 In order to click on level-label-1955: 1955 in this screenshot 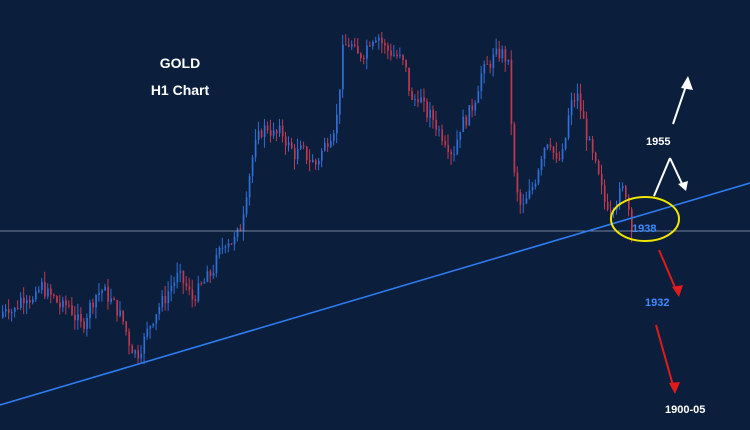, I will do `click(658, 142)`.